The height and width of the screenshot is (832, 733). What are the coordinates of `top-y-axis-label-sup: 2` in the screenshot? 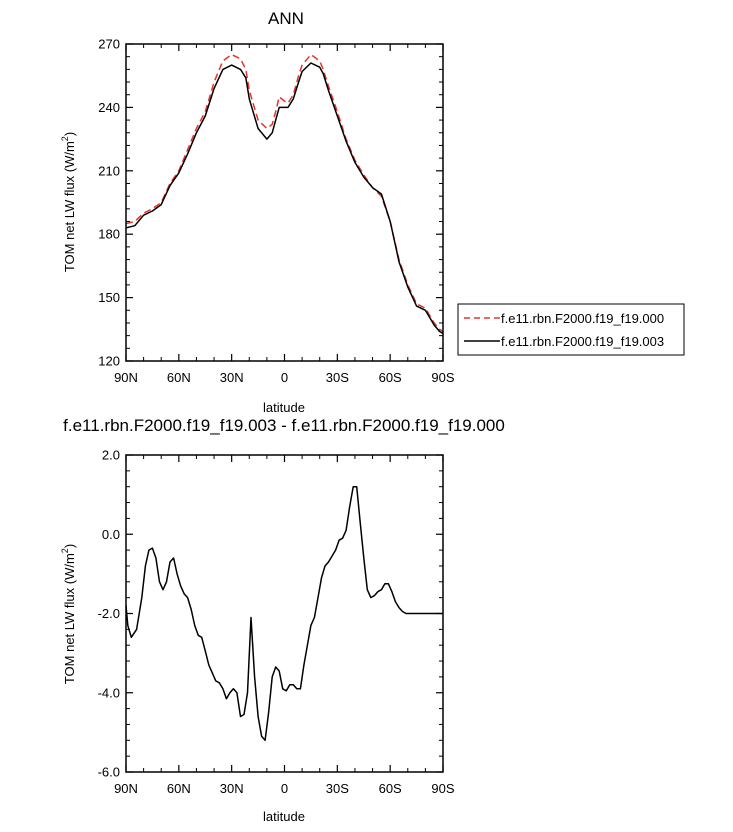 It's located at (65, 138).